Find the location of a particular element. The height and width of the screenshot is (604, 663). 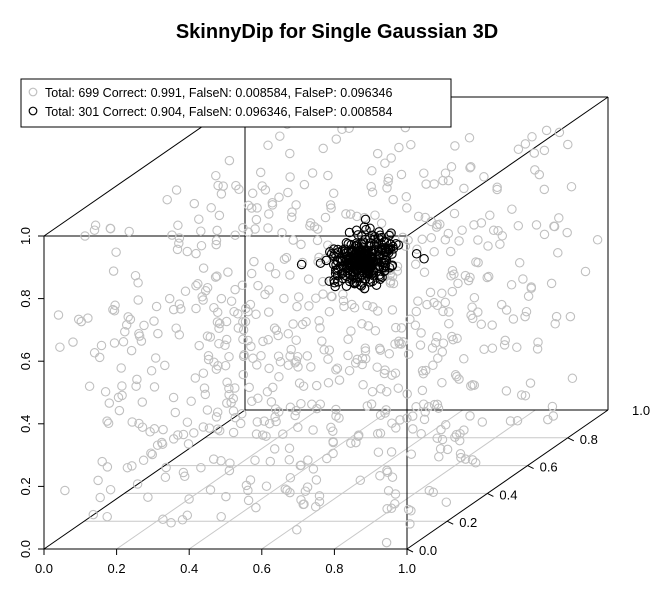

x-tick-label: 0.8 is located at coordinates (334, 568).